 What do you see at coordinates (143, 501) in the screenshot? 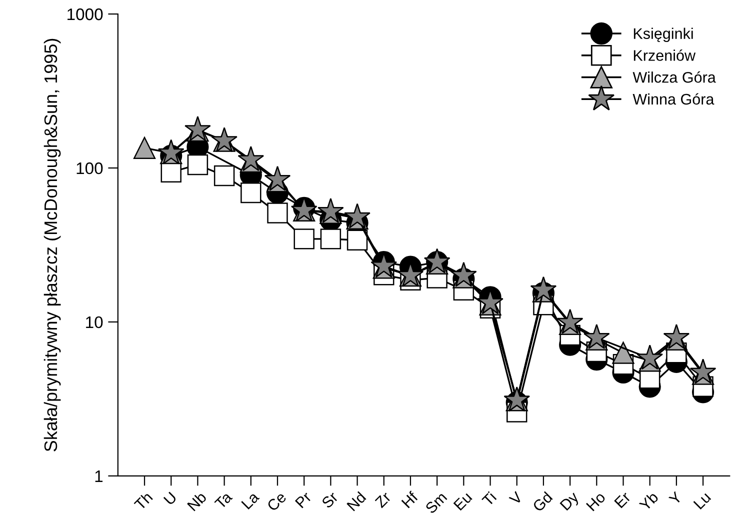
I see `x-tick-label: Th` at bounding box center [143, 501].